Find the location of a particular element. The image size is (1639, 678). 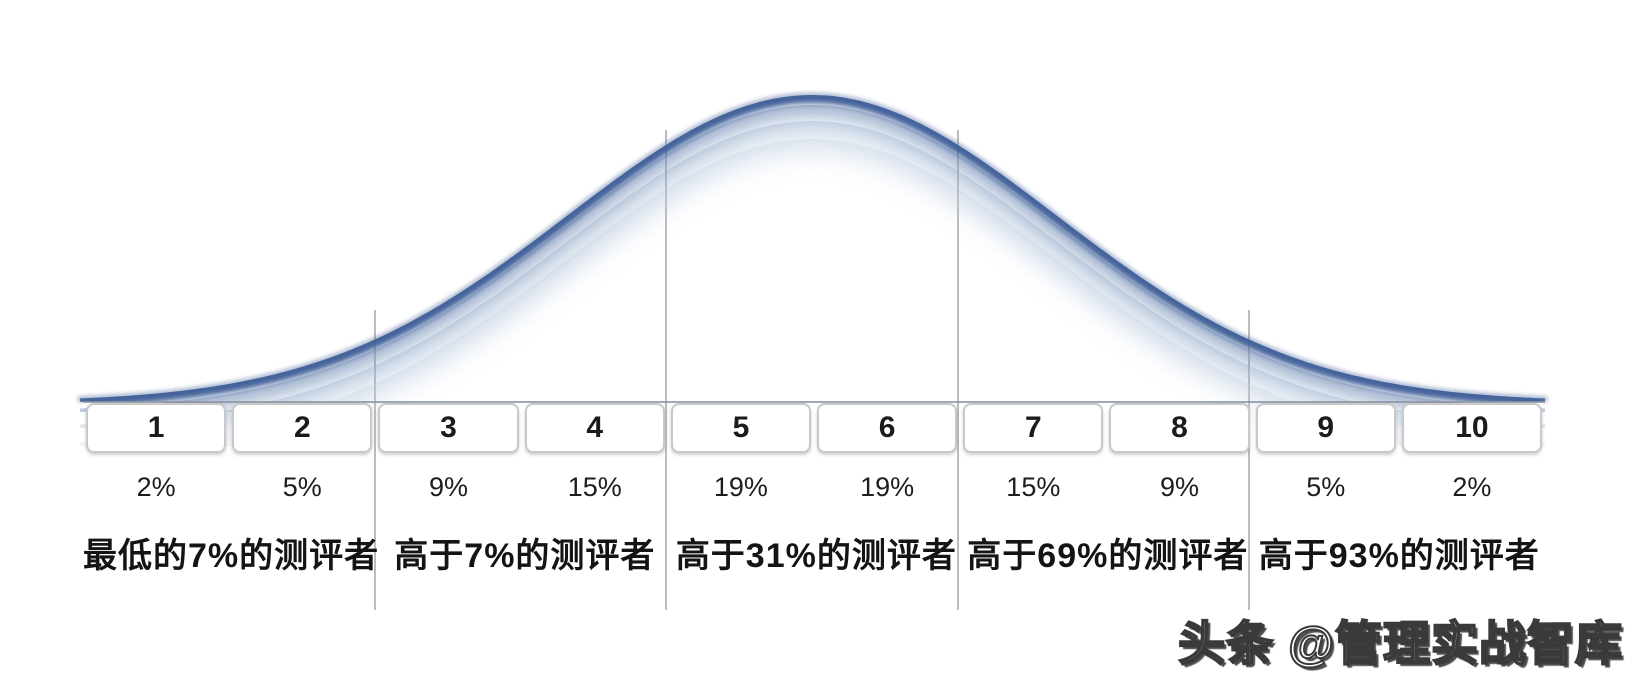

score-box-label: 2 is located at coordinates (302, 427).